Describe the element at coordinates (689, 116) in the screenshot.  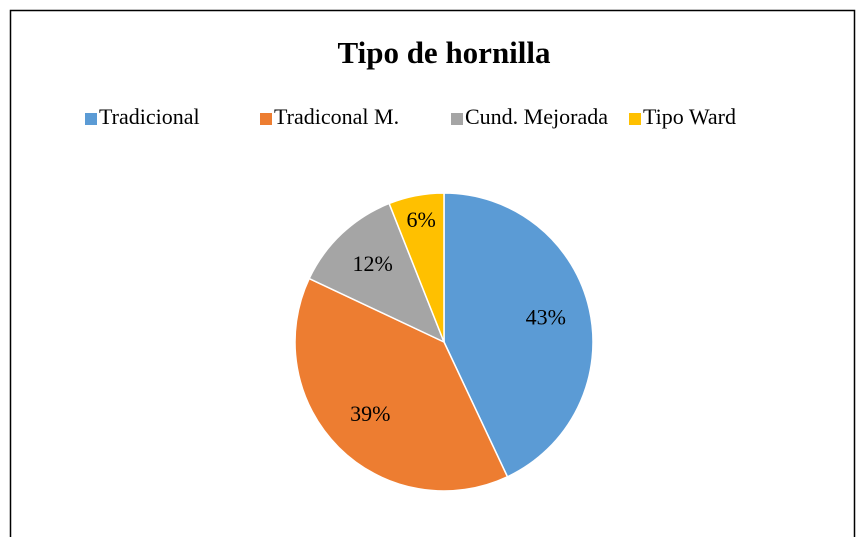
I see `legend-label: Tipo Ward` at that location.